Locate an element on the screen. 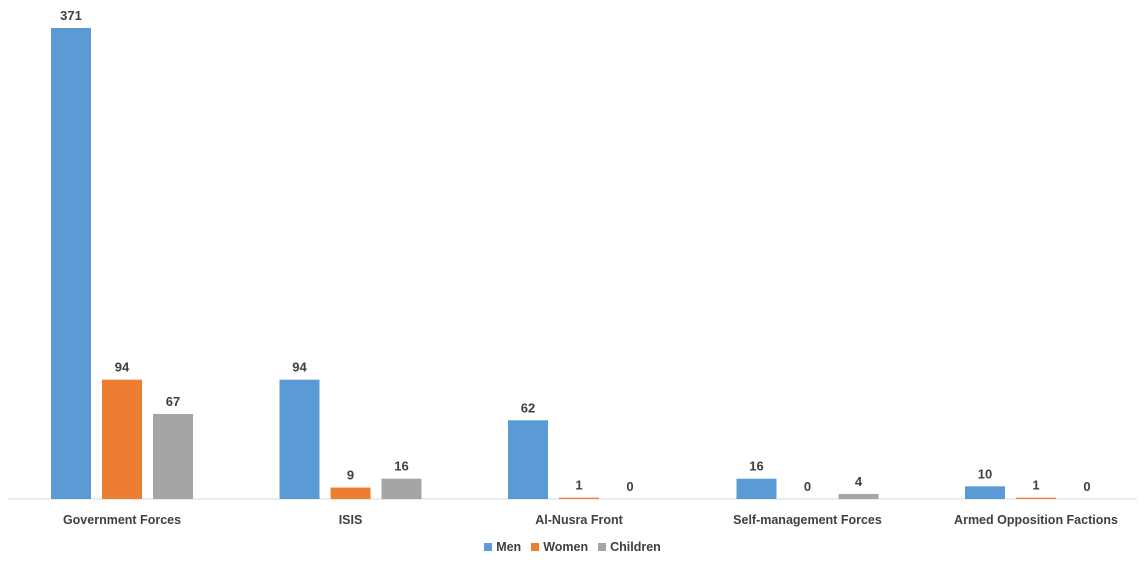 Image resolution: width=1145 pixels, height=562 pixels. legend-item-men: Men is located at coordinates (502, 547).